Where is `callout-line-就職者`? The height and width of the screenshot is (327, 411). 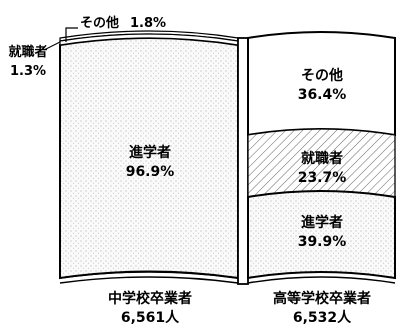
callout-line-就職者 is located at coordinates (52, 46).